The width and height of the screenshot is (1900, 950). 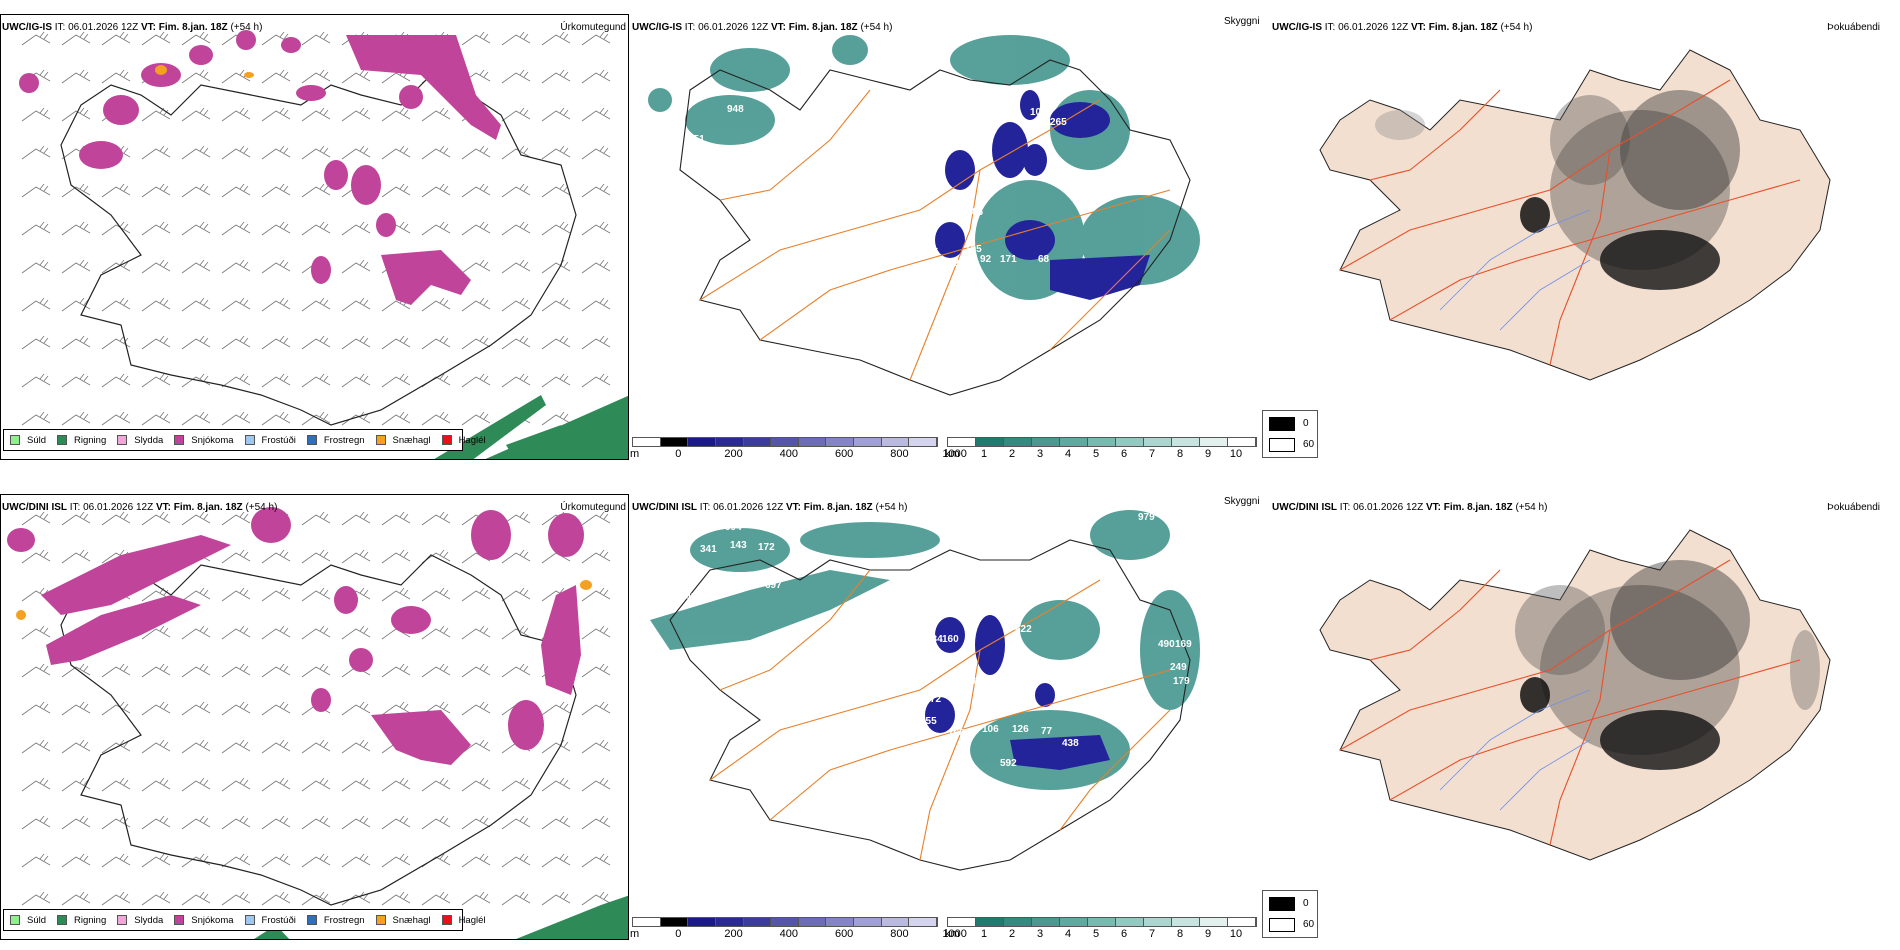 What do you see at coordinates (1096, 454) in the screenshot?
I see `colorbar-tick-label: 5` at bounding box center [1096, 454].